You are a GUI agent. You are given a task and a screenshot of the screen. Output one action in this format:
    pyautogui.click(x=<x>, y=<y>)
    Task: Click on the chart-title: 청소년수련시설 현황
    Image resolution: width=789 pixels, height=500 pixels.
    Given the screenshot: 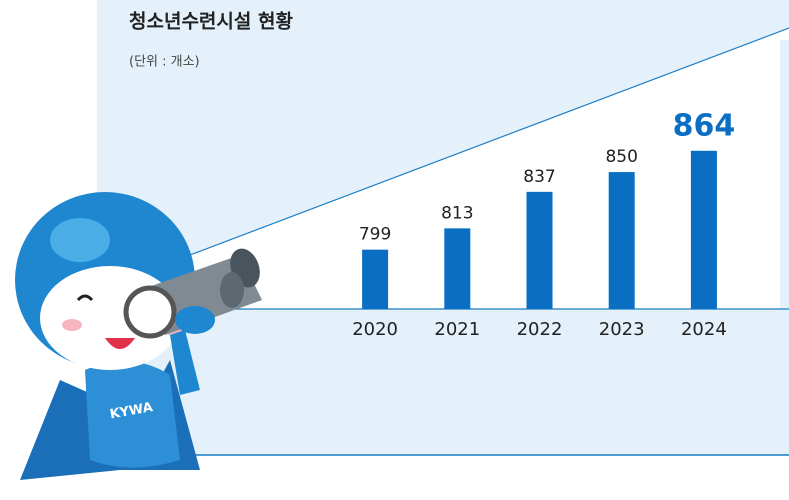 What is the action you would take?
    pyautogui.click(x=211, y=21)
    